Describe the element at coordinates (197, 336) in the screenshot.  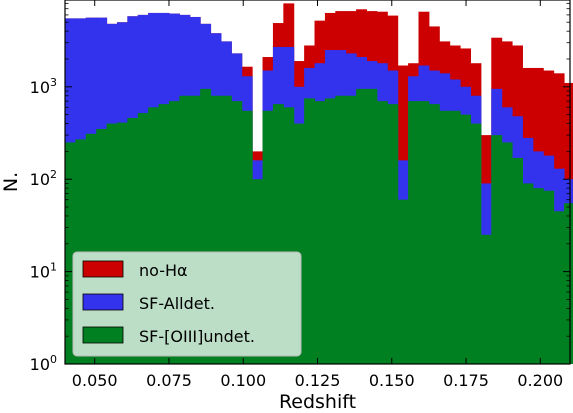
I see `legend-label: SF-[OIII]undet.` at that location.